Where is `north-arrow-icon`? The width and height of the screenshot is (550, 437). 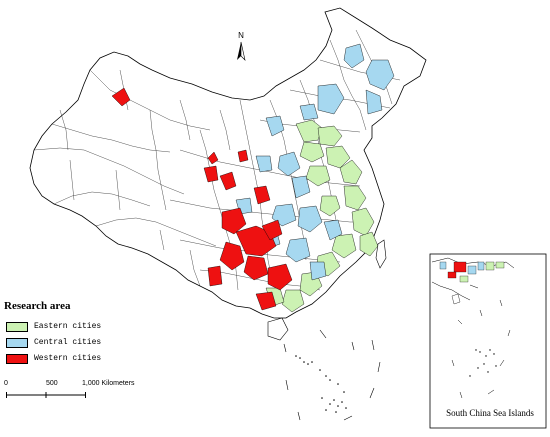 north-arrow-icon is located at coordinates (241, 51).